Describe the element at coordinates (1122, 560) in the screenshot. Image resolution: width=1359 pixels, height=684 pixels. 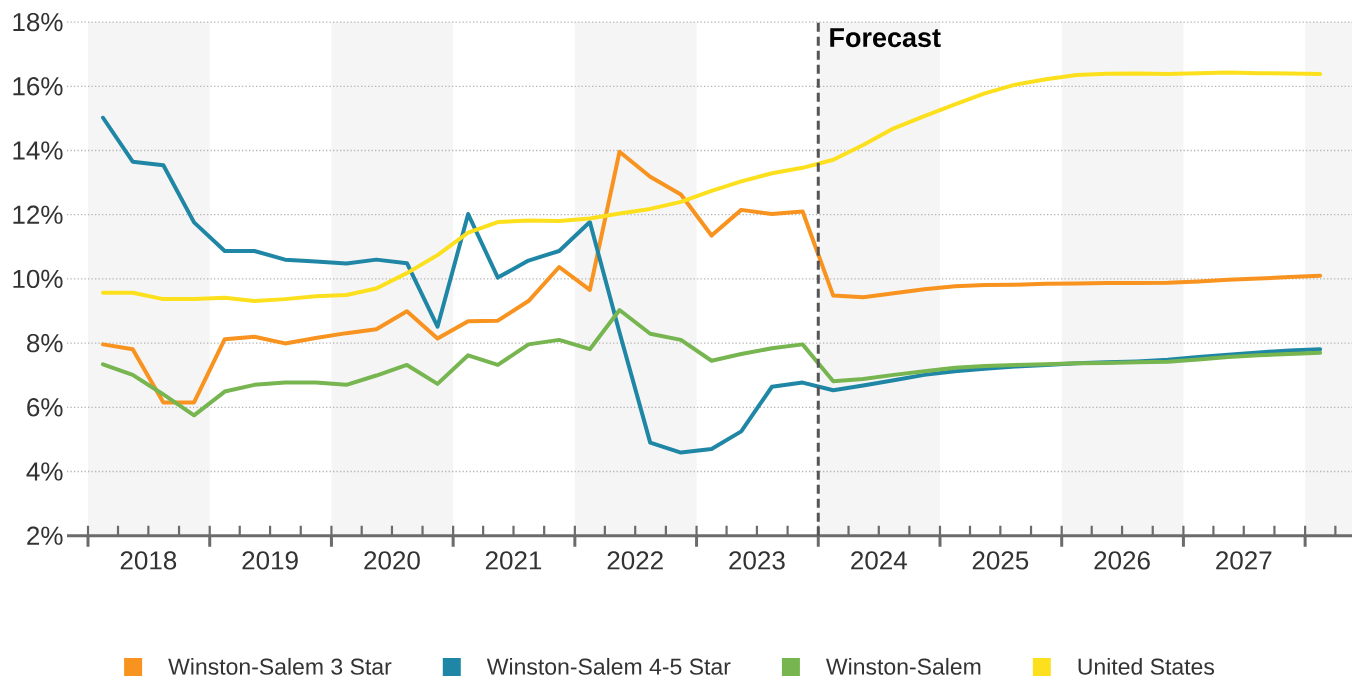
I see `x-tick-label: 2026` at that location.